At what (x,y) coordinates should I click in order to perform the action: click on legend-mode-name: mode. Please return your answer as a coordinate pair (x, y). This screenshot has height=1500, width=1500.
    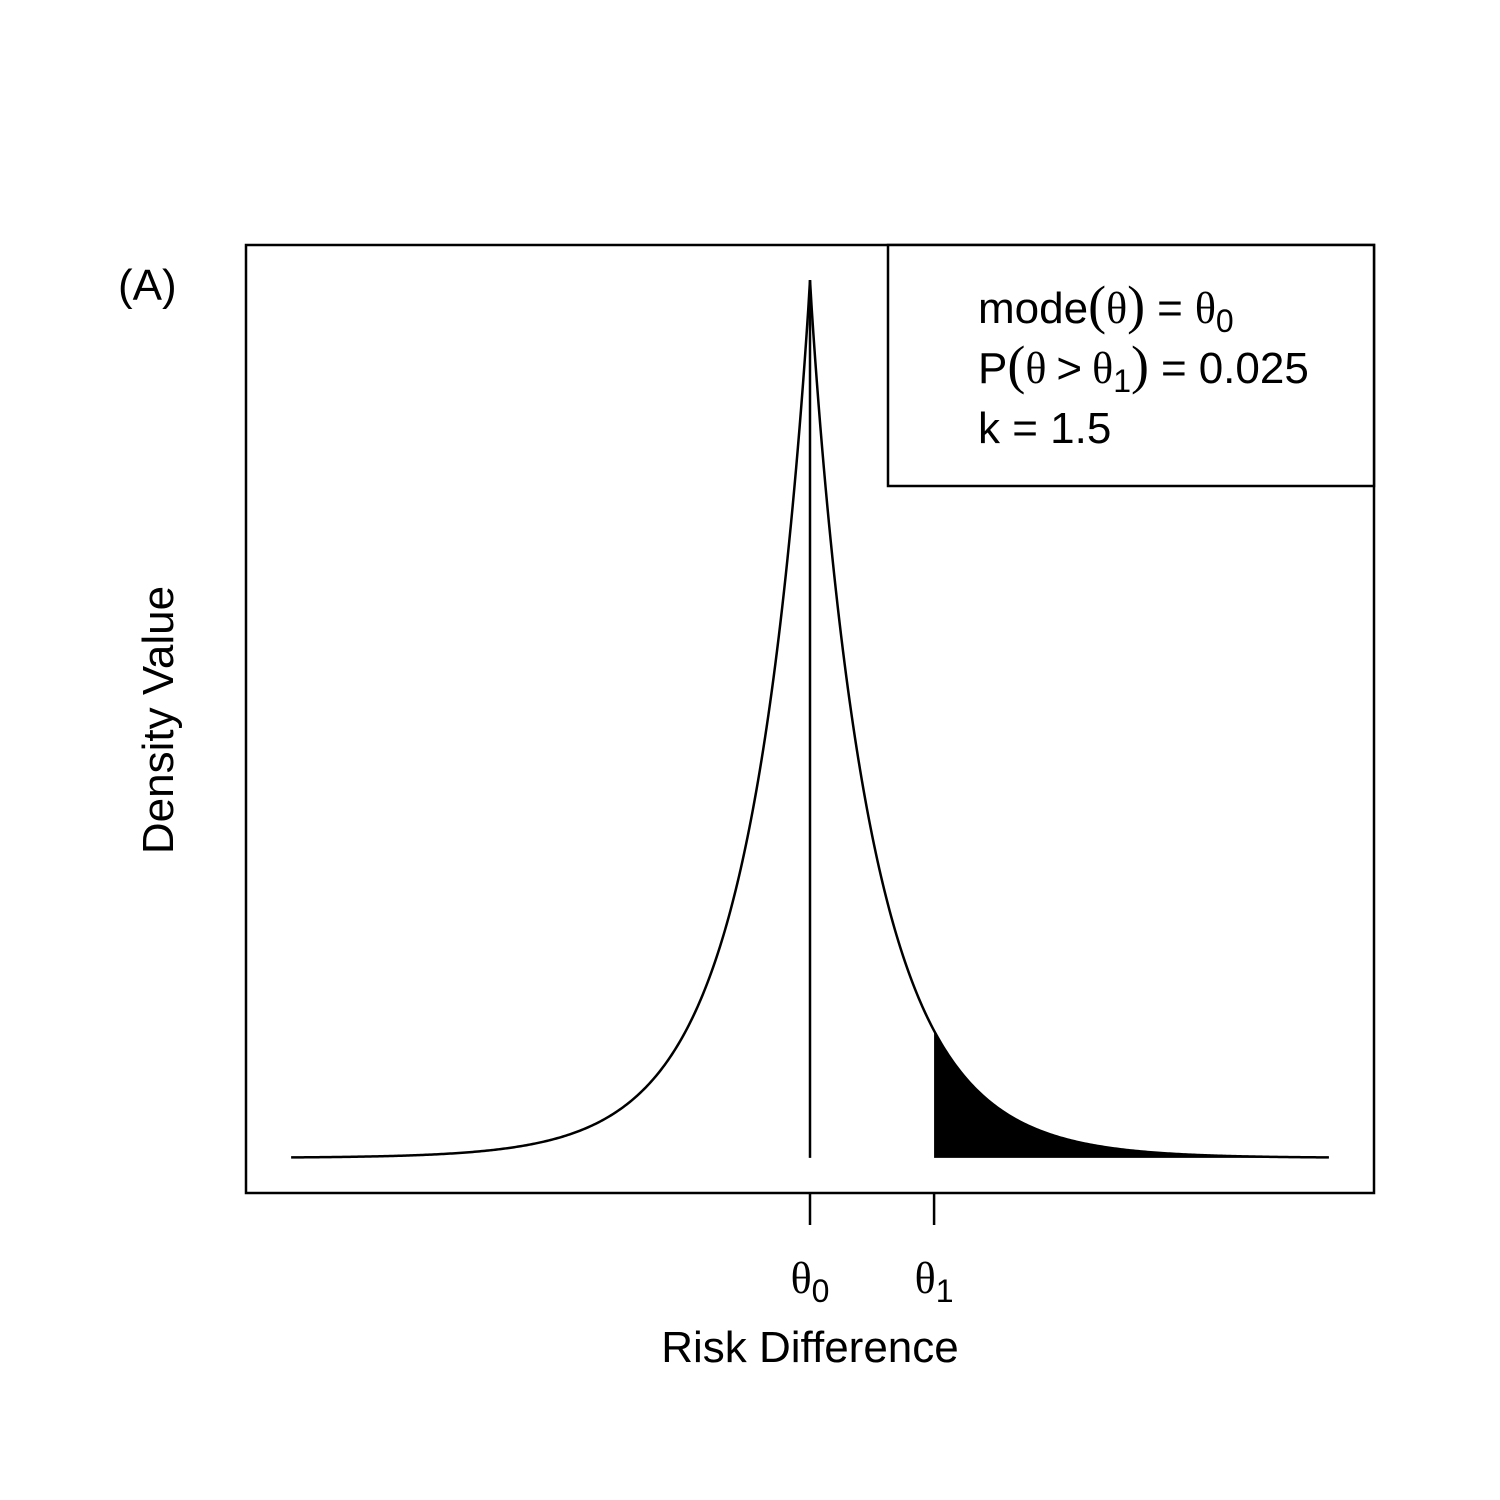
    Looking at the image, I should click on (1033, 308).